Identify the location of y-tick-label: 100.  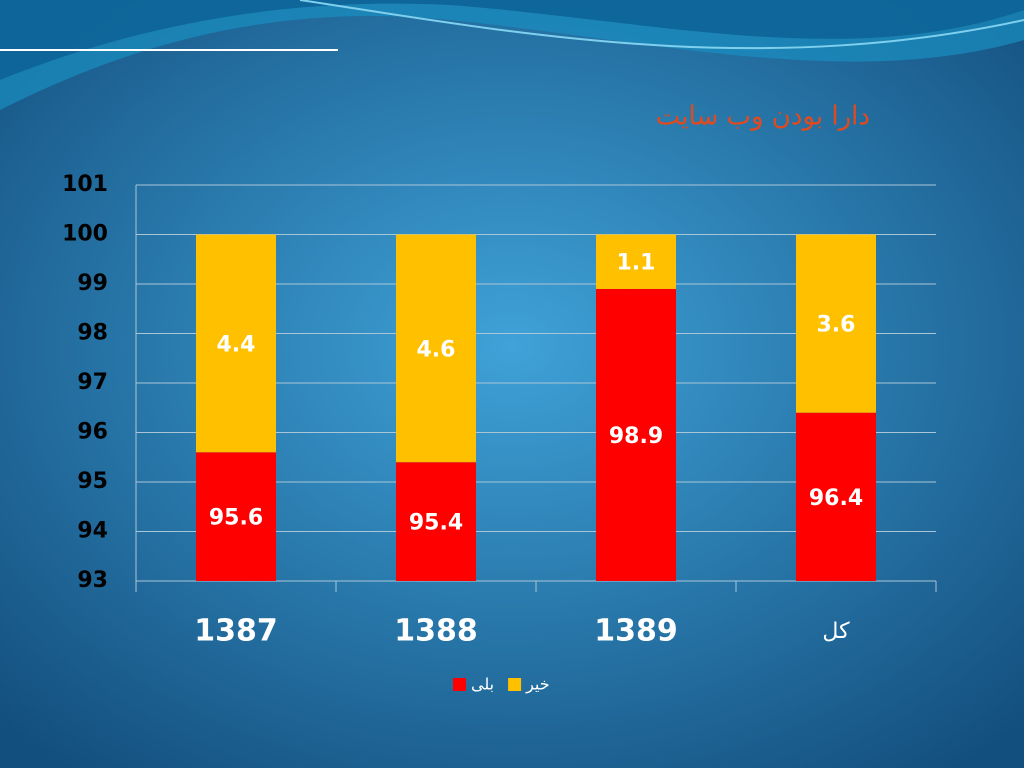
(85, 234).